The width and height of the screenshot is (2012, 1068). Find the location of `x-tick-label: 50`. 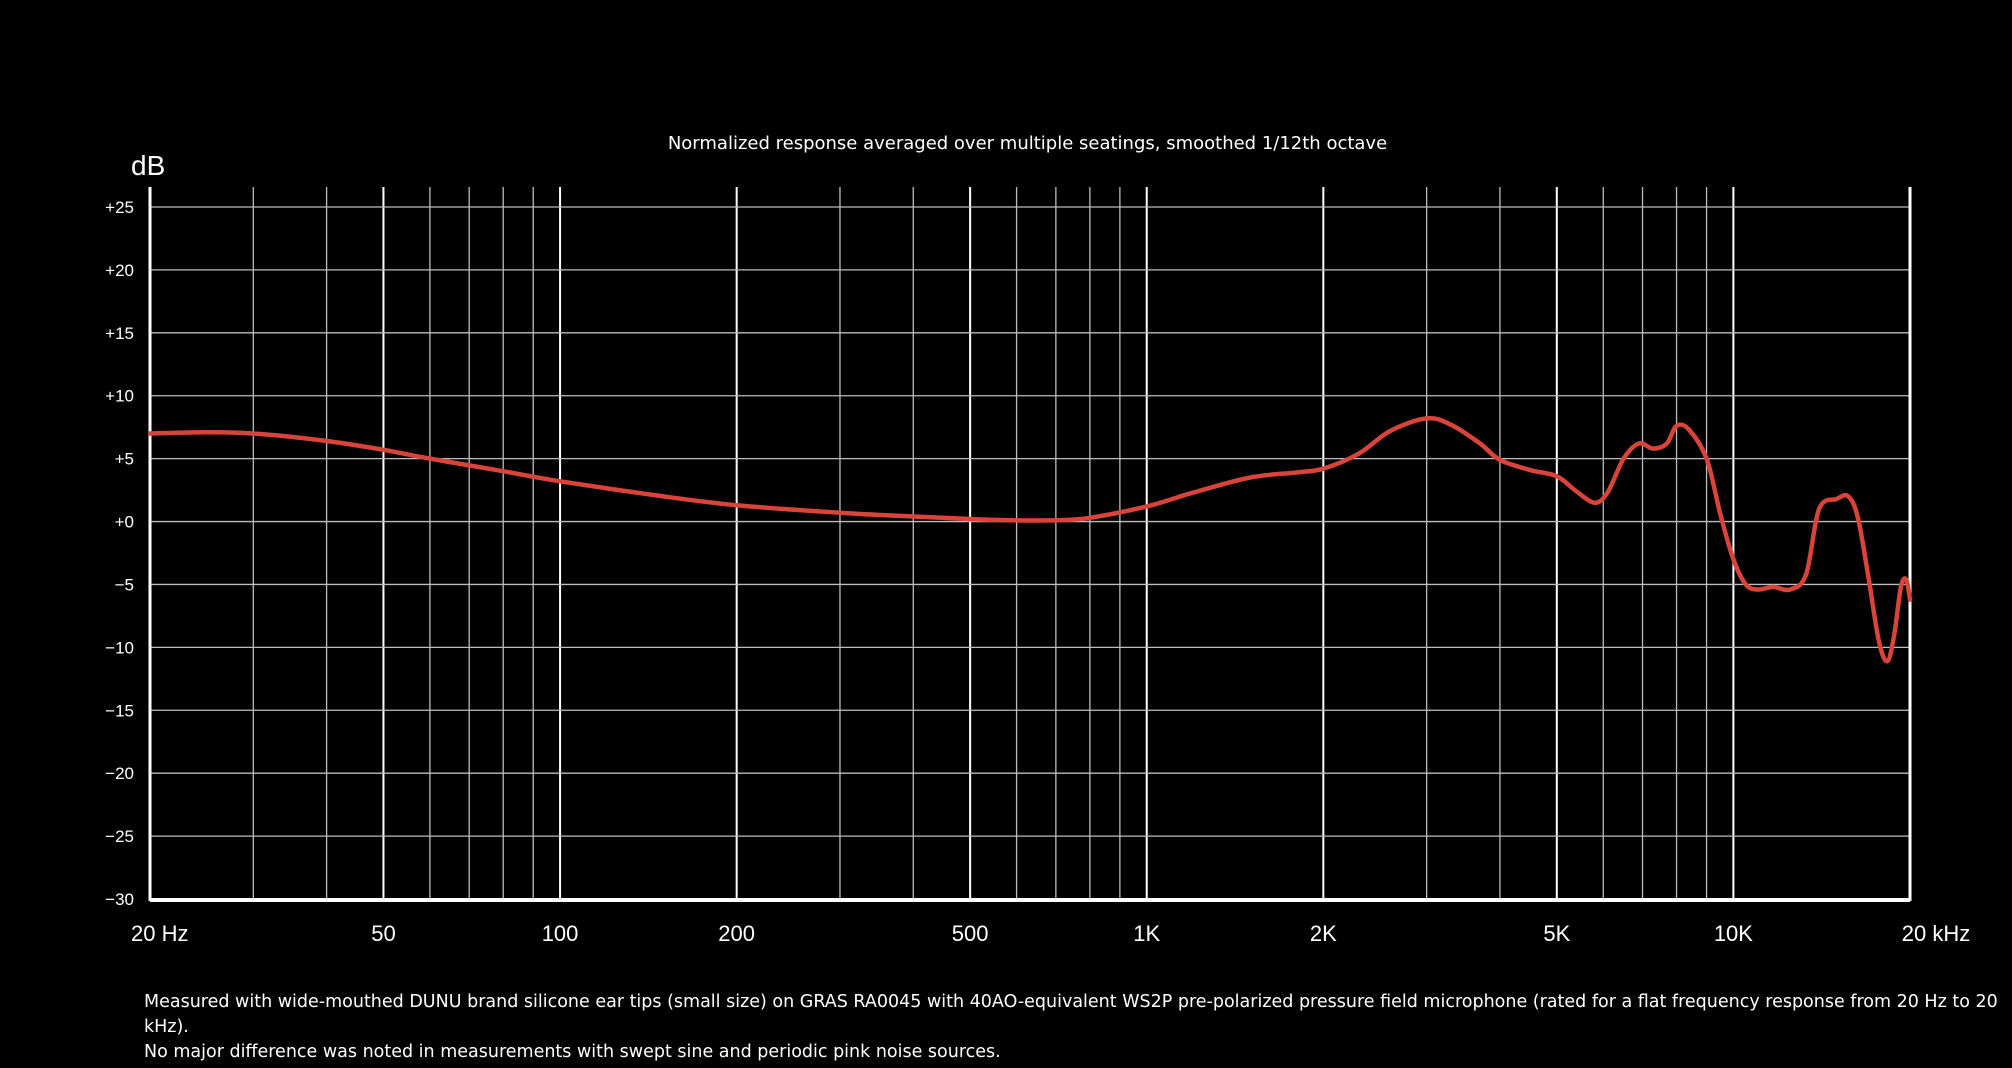

x-tick-label: 50 is located at coordinates (383, 933).